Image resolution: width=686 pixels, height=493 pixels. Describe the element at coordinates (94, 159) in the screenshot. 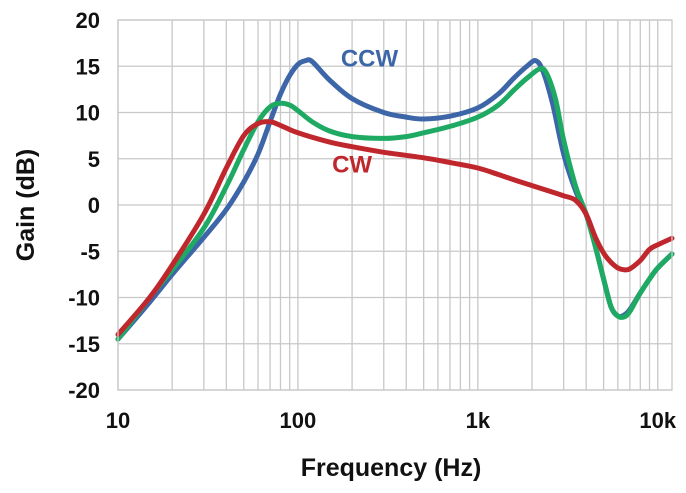

I see `y-tick-label: 5` at that location.